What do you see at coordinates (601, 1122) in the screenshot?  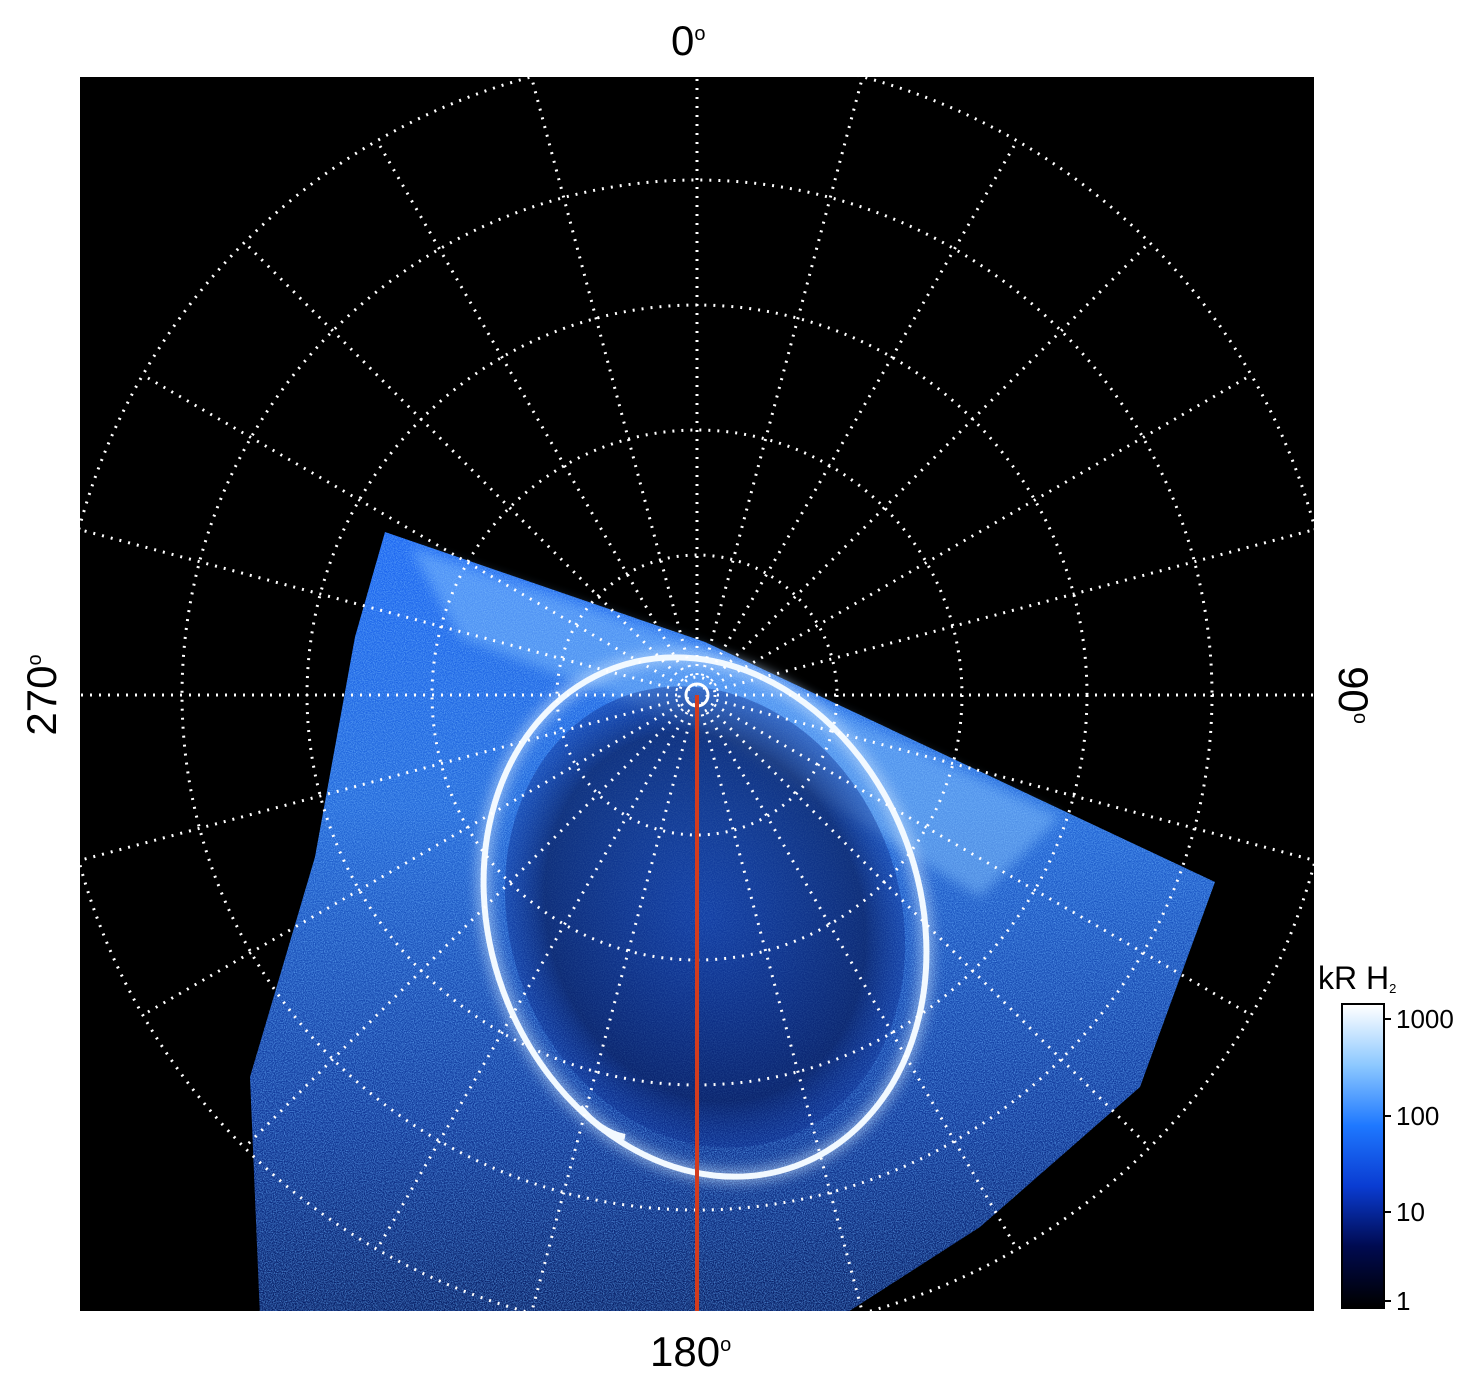 I see `oval-spur` at bounding box center [601, 1122].